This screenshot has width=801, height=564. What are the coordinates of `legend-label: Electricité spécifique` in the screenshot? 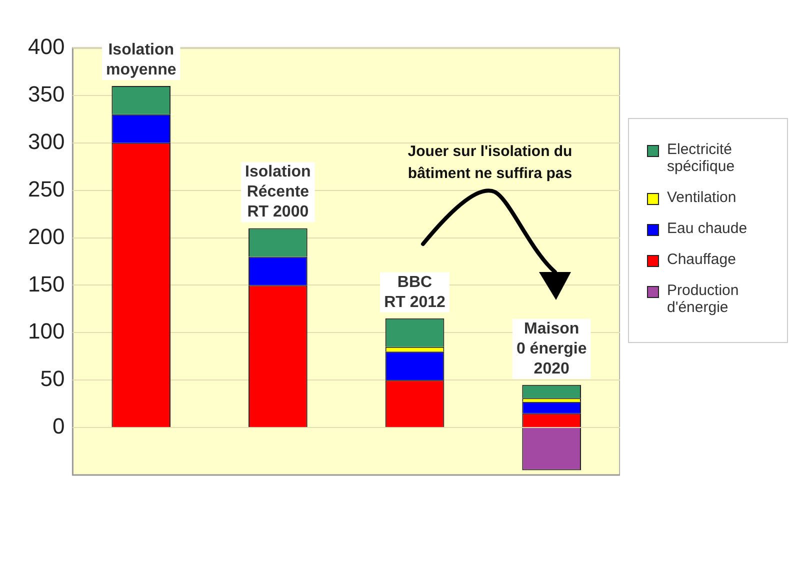 It's located at (701, 158).